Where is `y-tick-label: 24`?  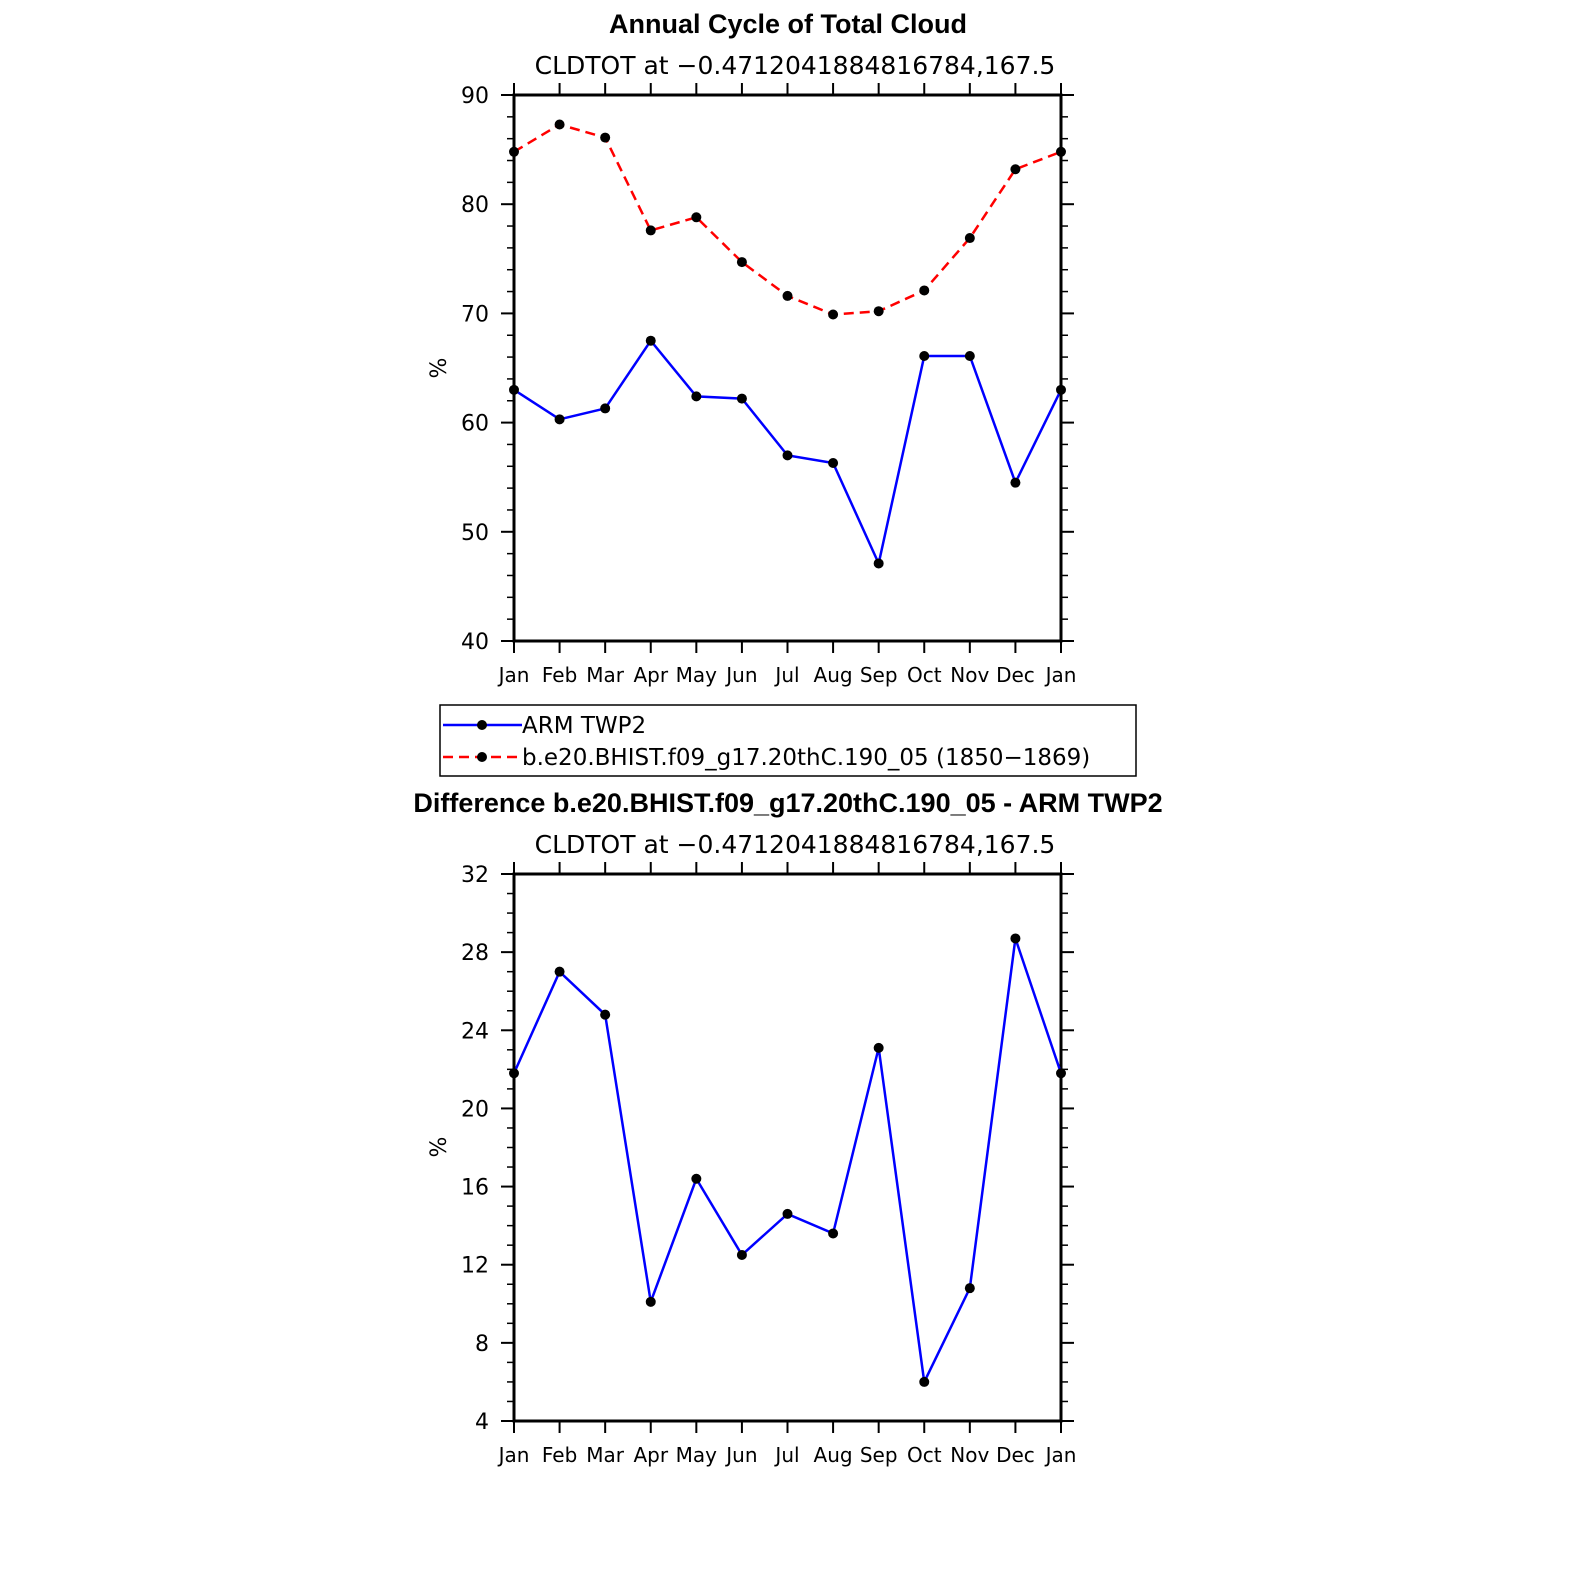 y-tick-label: 24 is located at coordinates (475, 1031).